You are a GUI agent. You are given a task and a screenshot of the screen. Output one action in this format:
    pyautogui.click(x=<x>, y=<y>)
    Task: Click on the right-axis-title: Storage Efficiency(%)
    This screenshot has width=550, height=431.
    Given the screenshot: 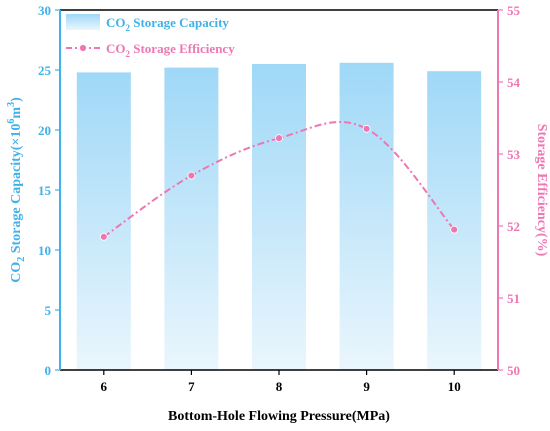 What is the action you would take?
    pyautogui.click(x=541, y=190)
    